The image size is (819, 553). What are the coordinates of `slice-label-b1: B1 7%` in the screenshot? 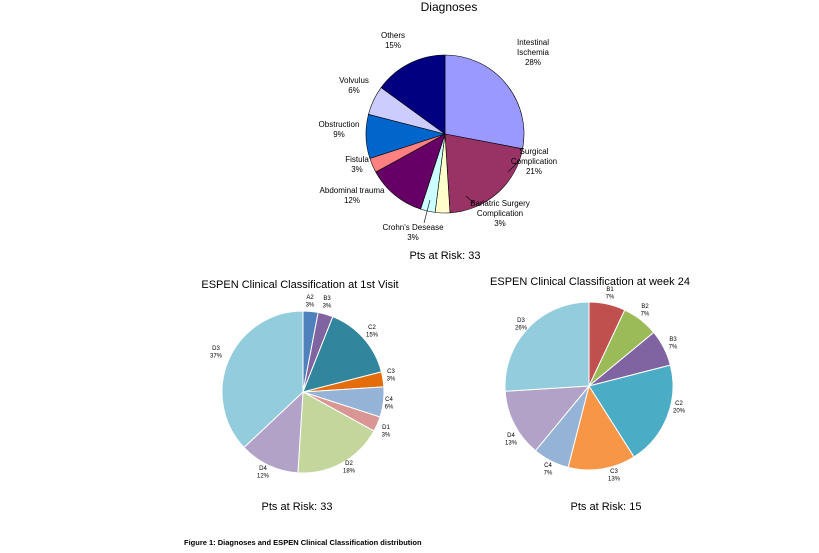 It's located at (610, 294).